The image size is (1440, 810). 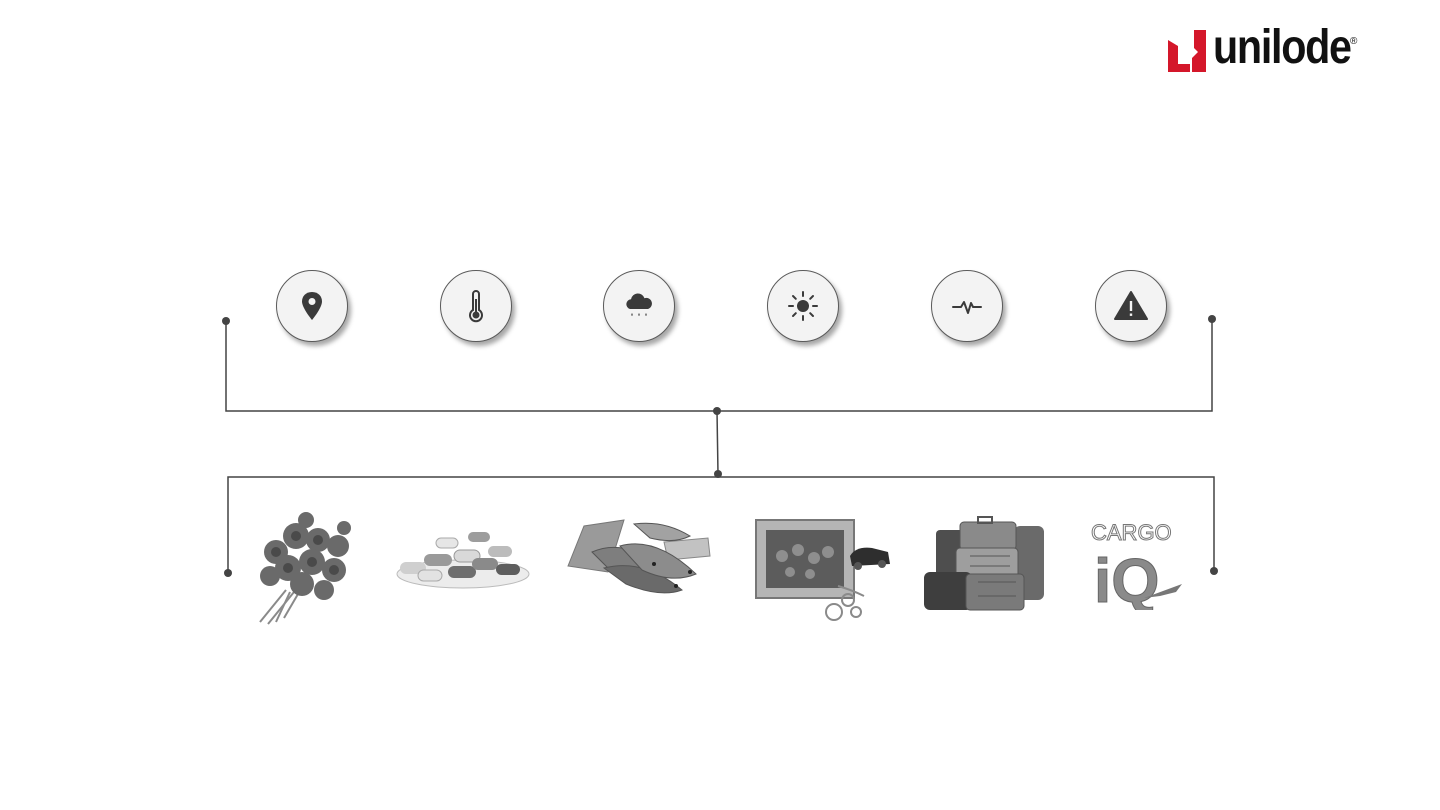 What do you see at coordinates (463, 560) in the screenshot?
I see `pills-icon` at bounding box center [463, 560].